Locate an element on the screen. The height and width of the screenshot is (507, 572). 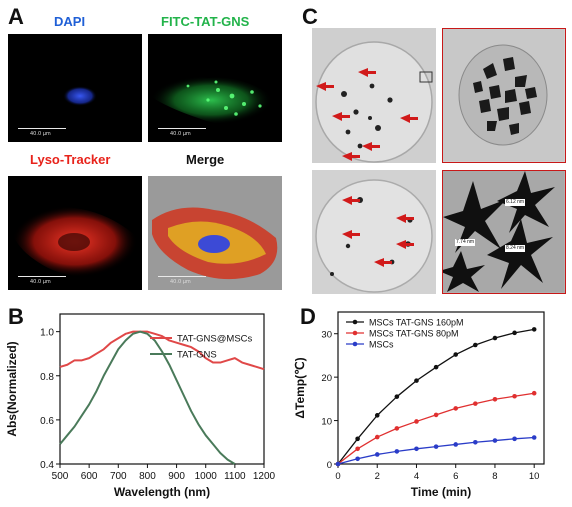
y-tick-label: 10 is located at coordinates (326, 422).